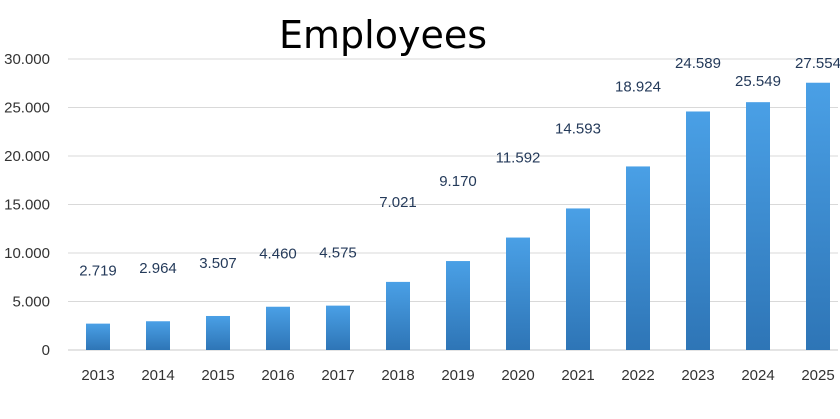 Image resolution: width=840 pixels, height=419 pixels. What do you see at coordinates (278, 254) in the screenshot?
I see `data-label-2016: 4.460` at bounding box center [278, 254].